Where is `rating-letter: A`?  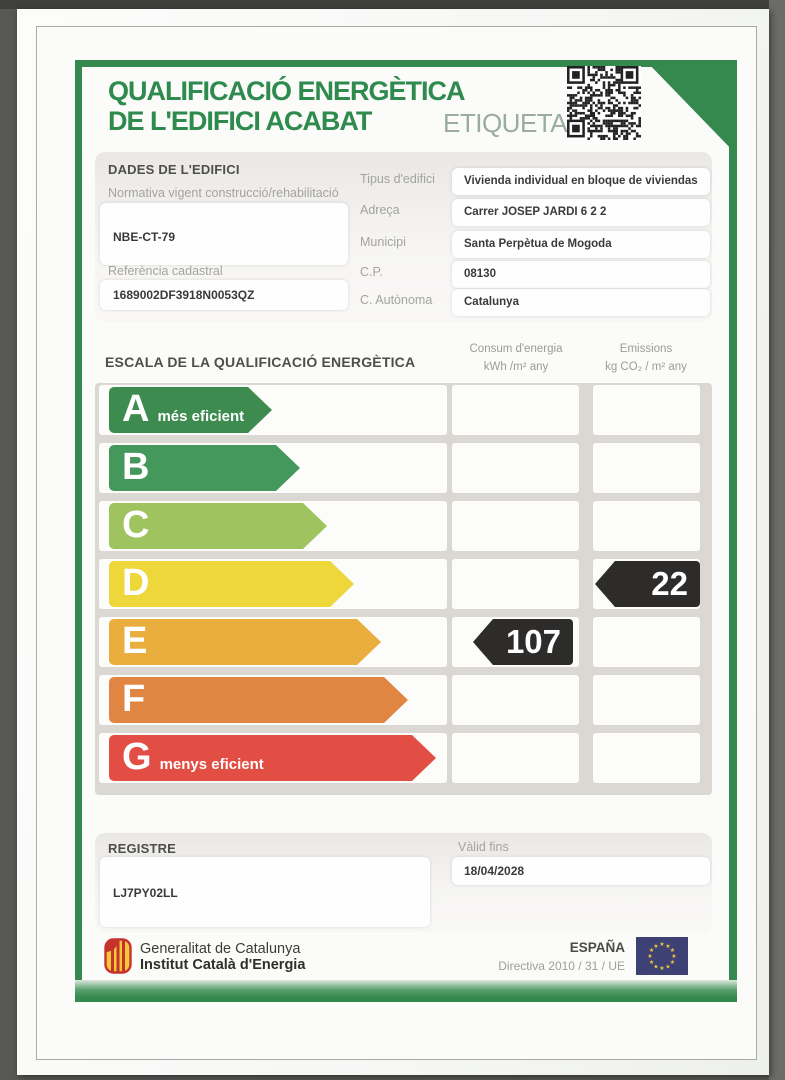 rating-letter: A is located at coordinates (136, 409).